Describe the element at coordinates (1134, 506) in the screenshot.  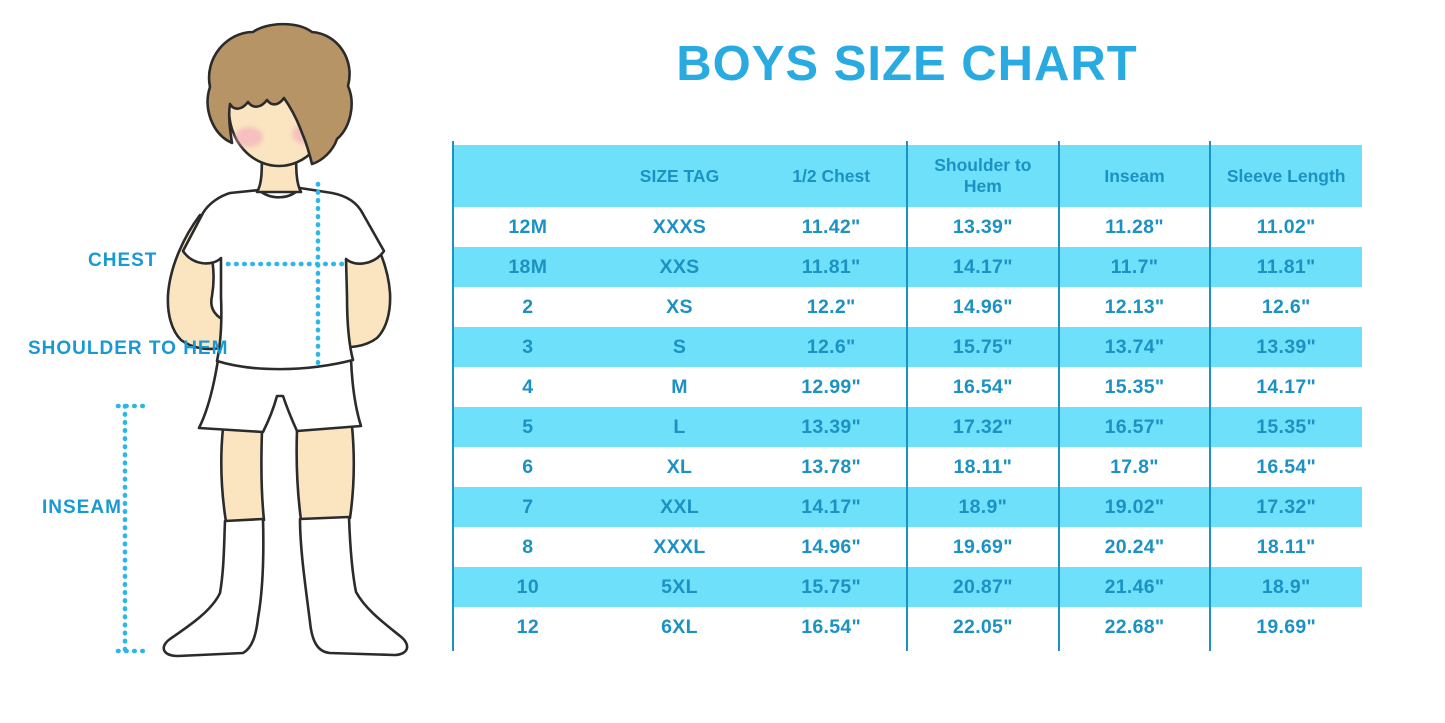
I see `table-cell: 19.02"` at that location.